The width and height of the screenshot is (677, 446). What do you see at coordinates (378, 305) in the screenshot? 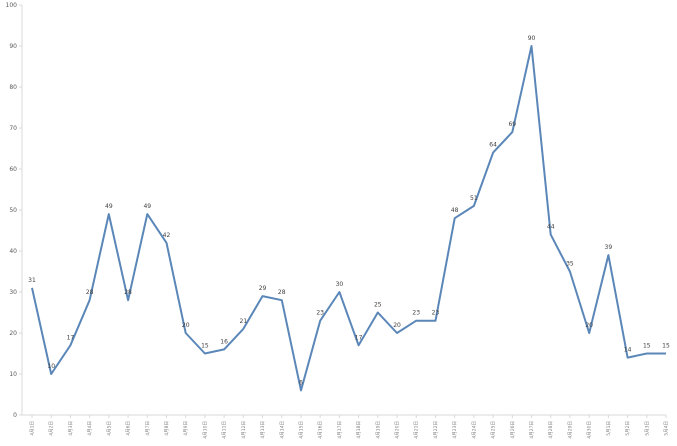
I see `data-label: 25` at bounding box center [378, 305].